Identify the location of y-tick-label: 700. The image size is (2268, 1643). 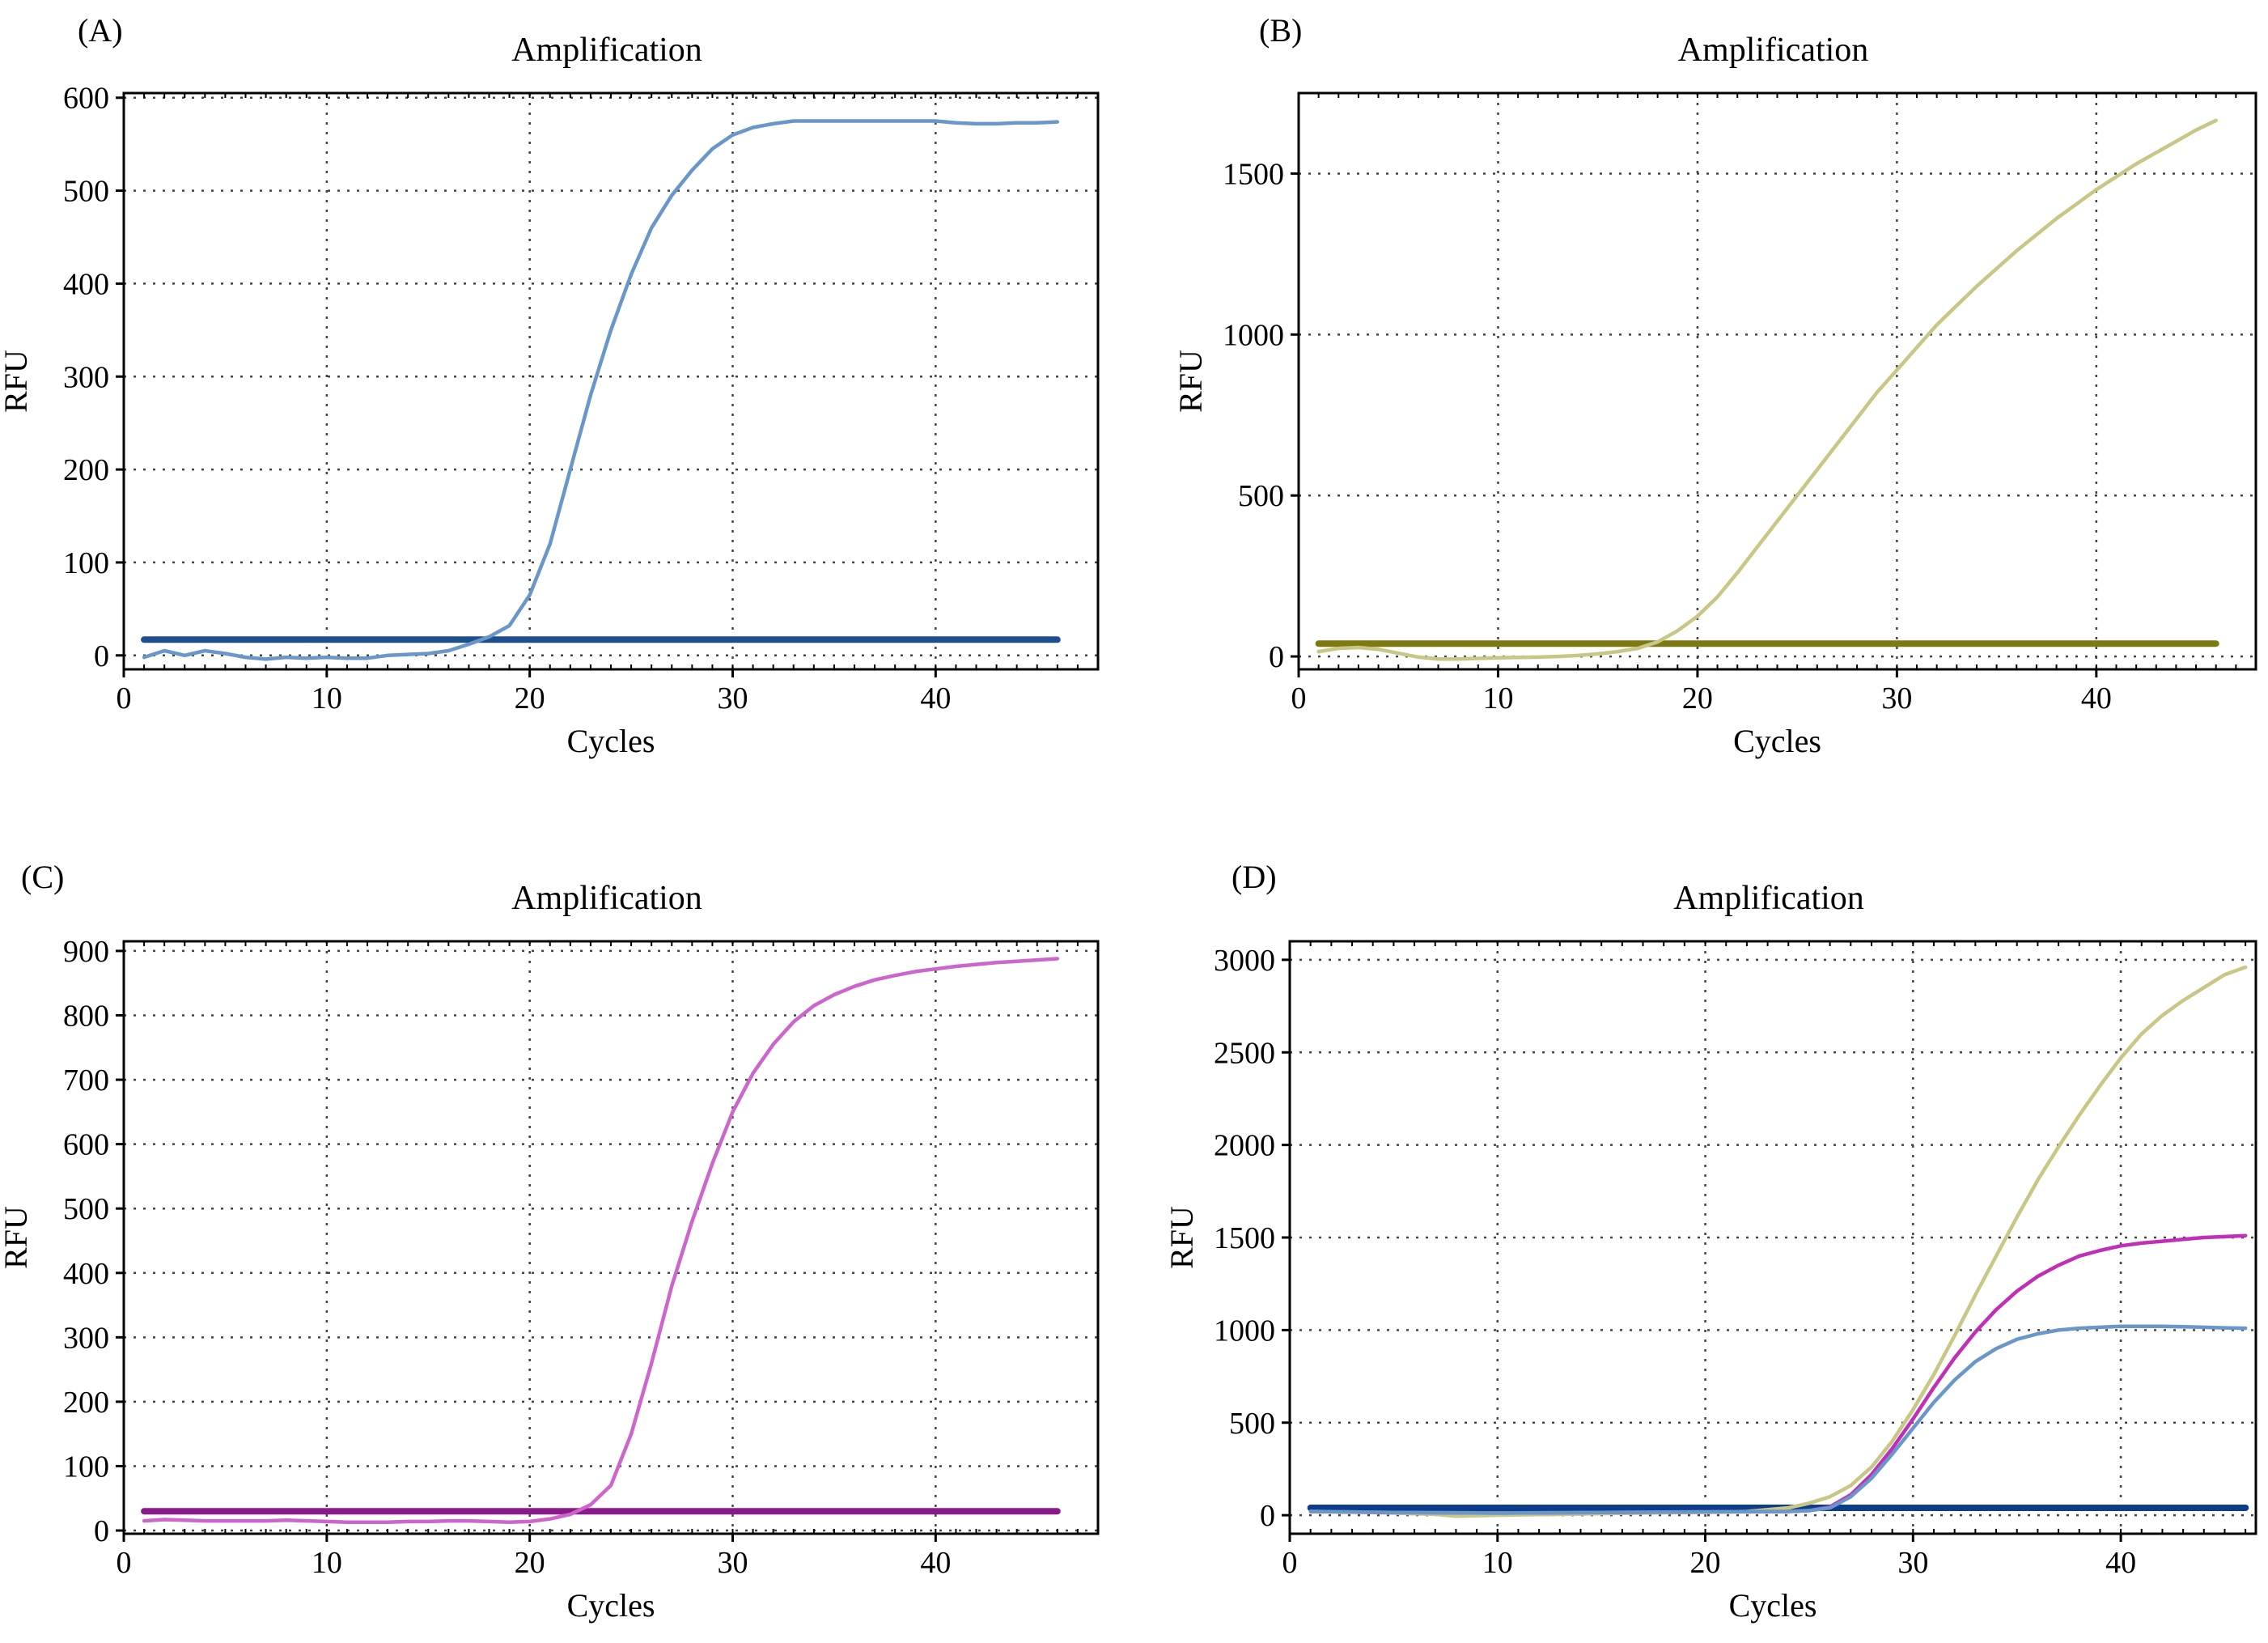
(86, 1080).